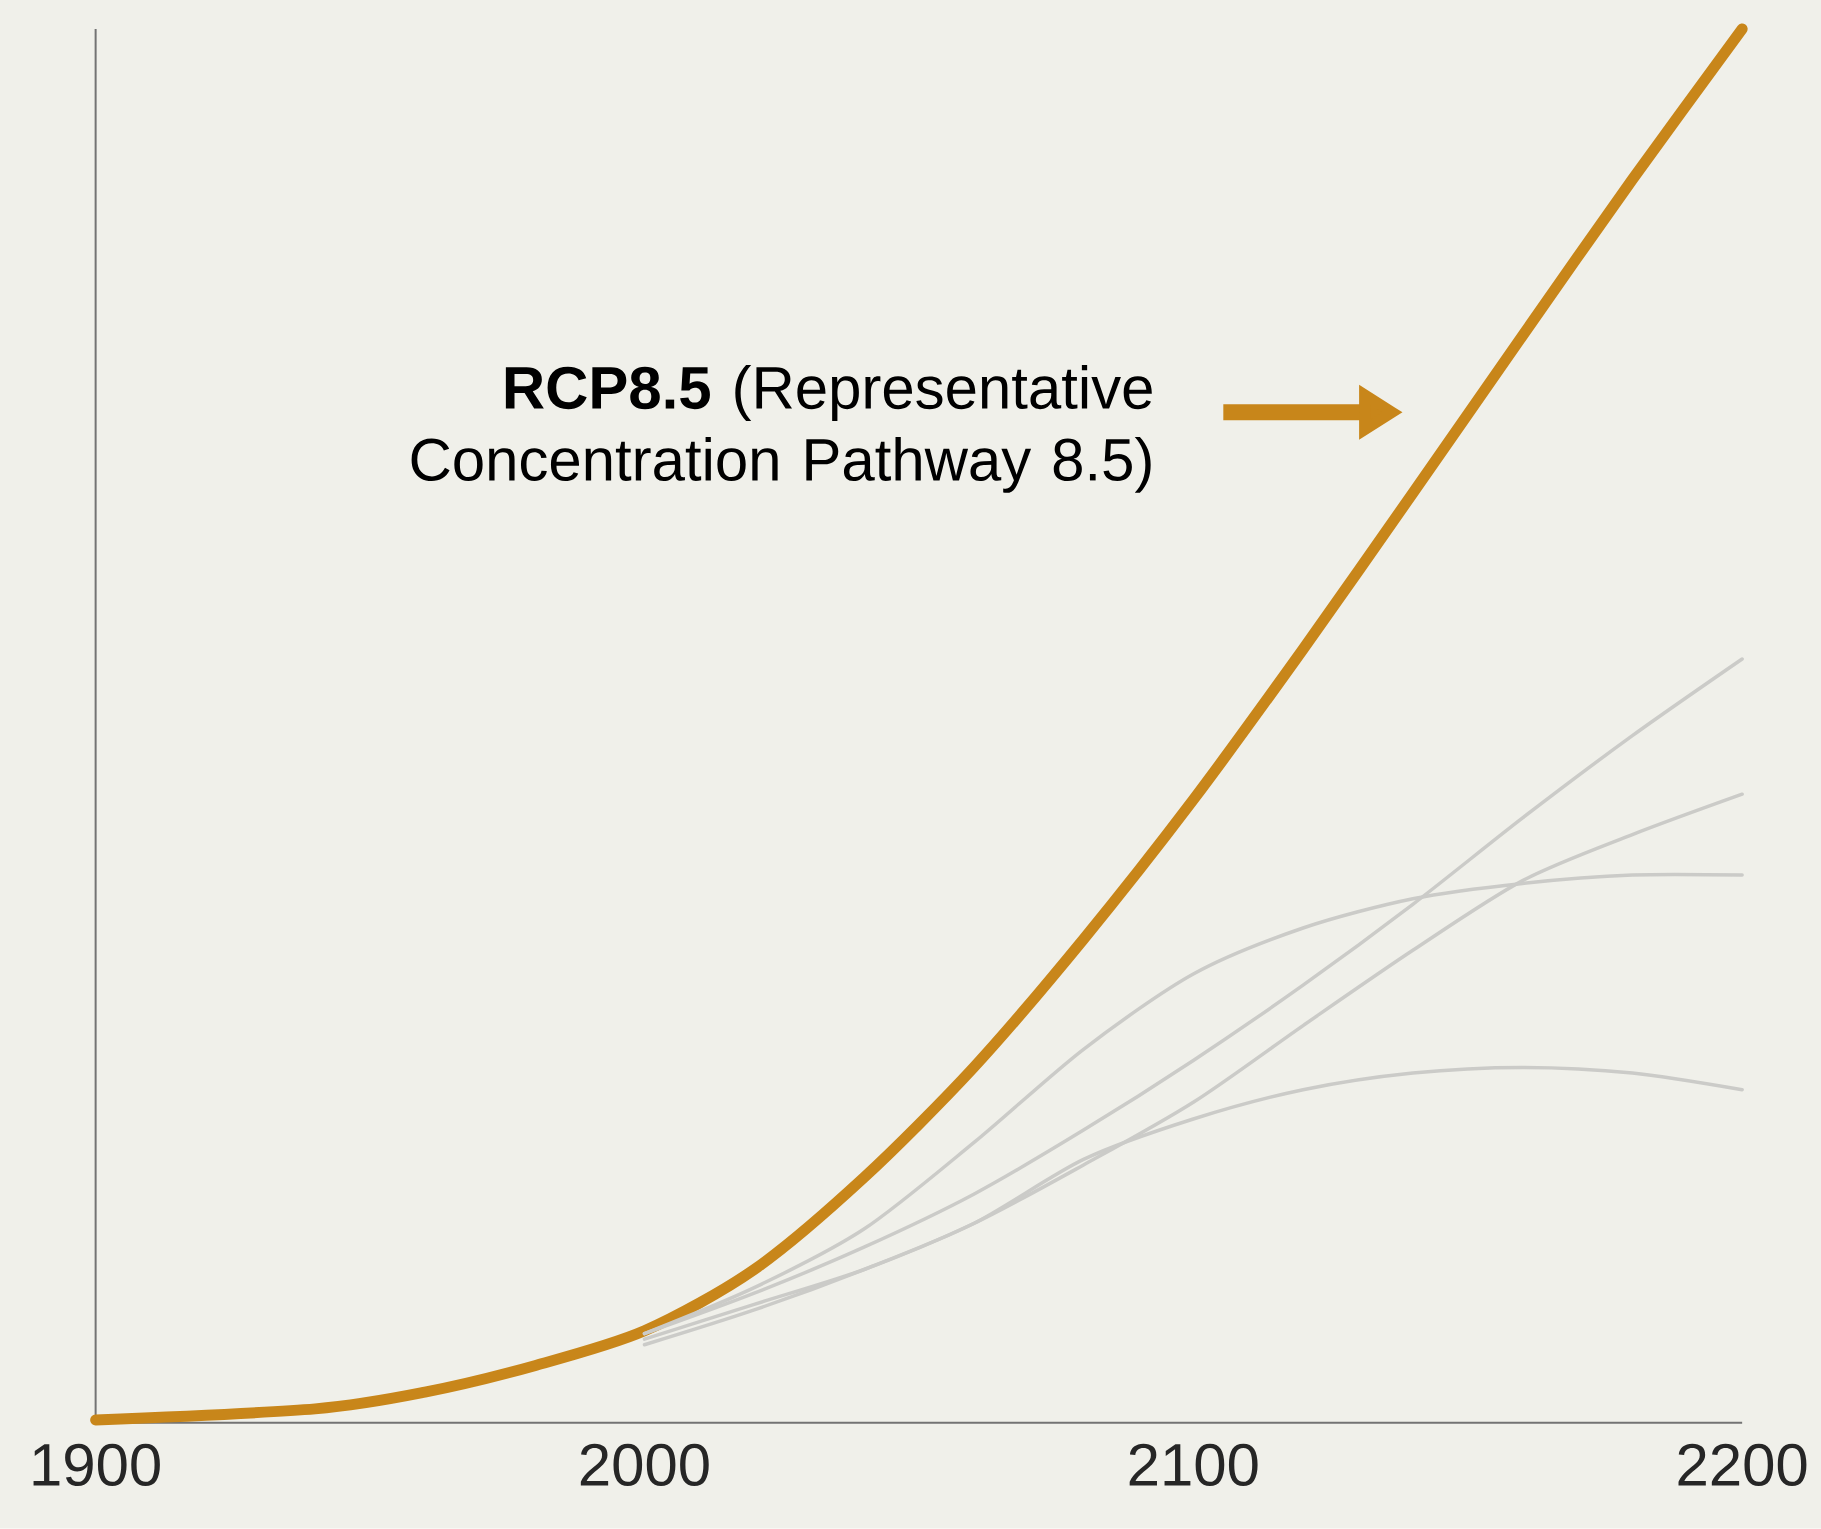  Describe the element at coordinates (644, 1465) in the screenshot. I see `x-tick-label: 2000` at that location.